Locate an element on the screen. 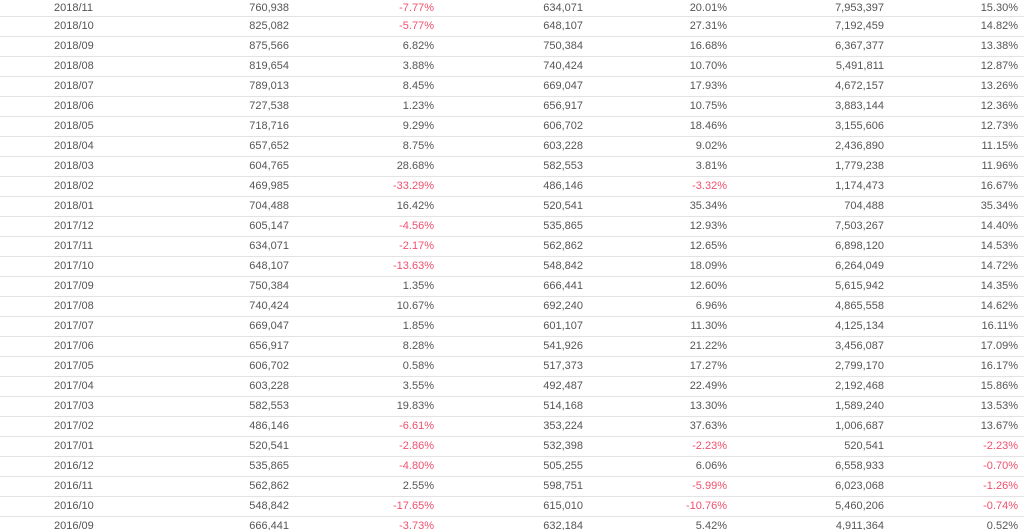 This screenshot has width=1024, height=530. change-a-cell: 8.75% is located at coordinates (367, 146).